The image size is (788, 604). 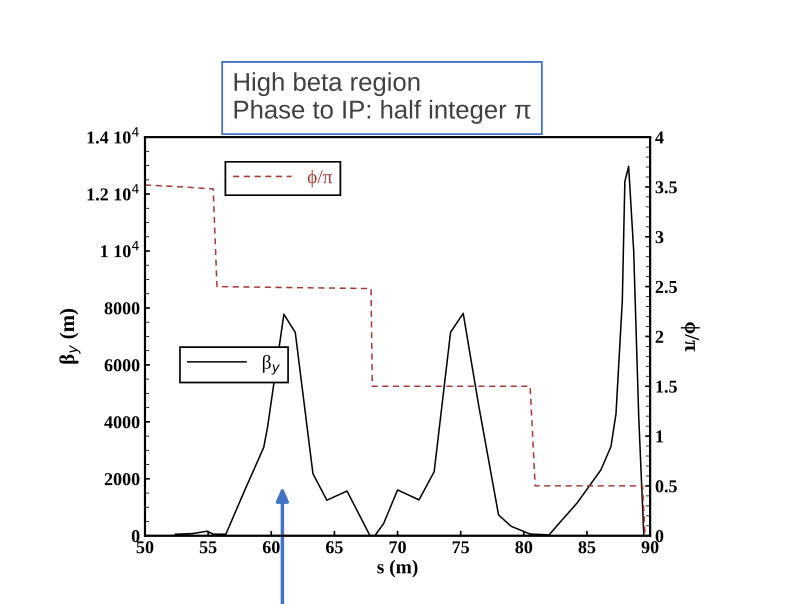 I want to click on x-tick-label: 85, so click(x=587, y=547).